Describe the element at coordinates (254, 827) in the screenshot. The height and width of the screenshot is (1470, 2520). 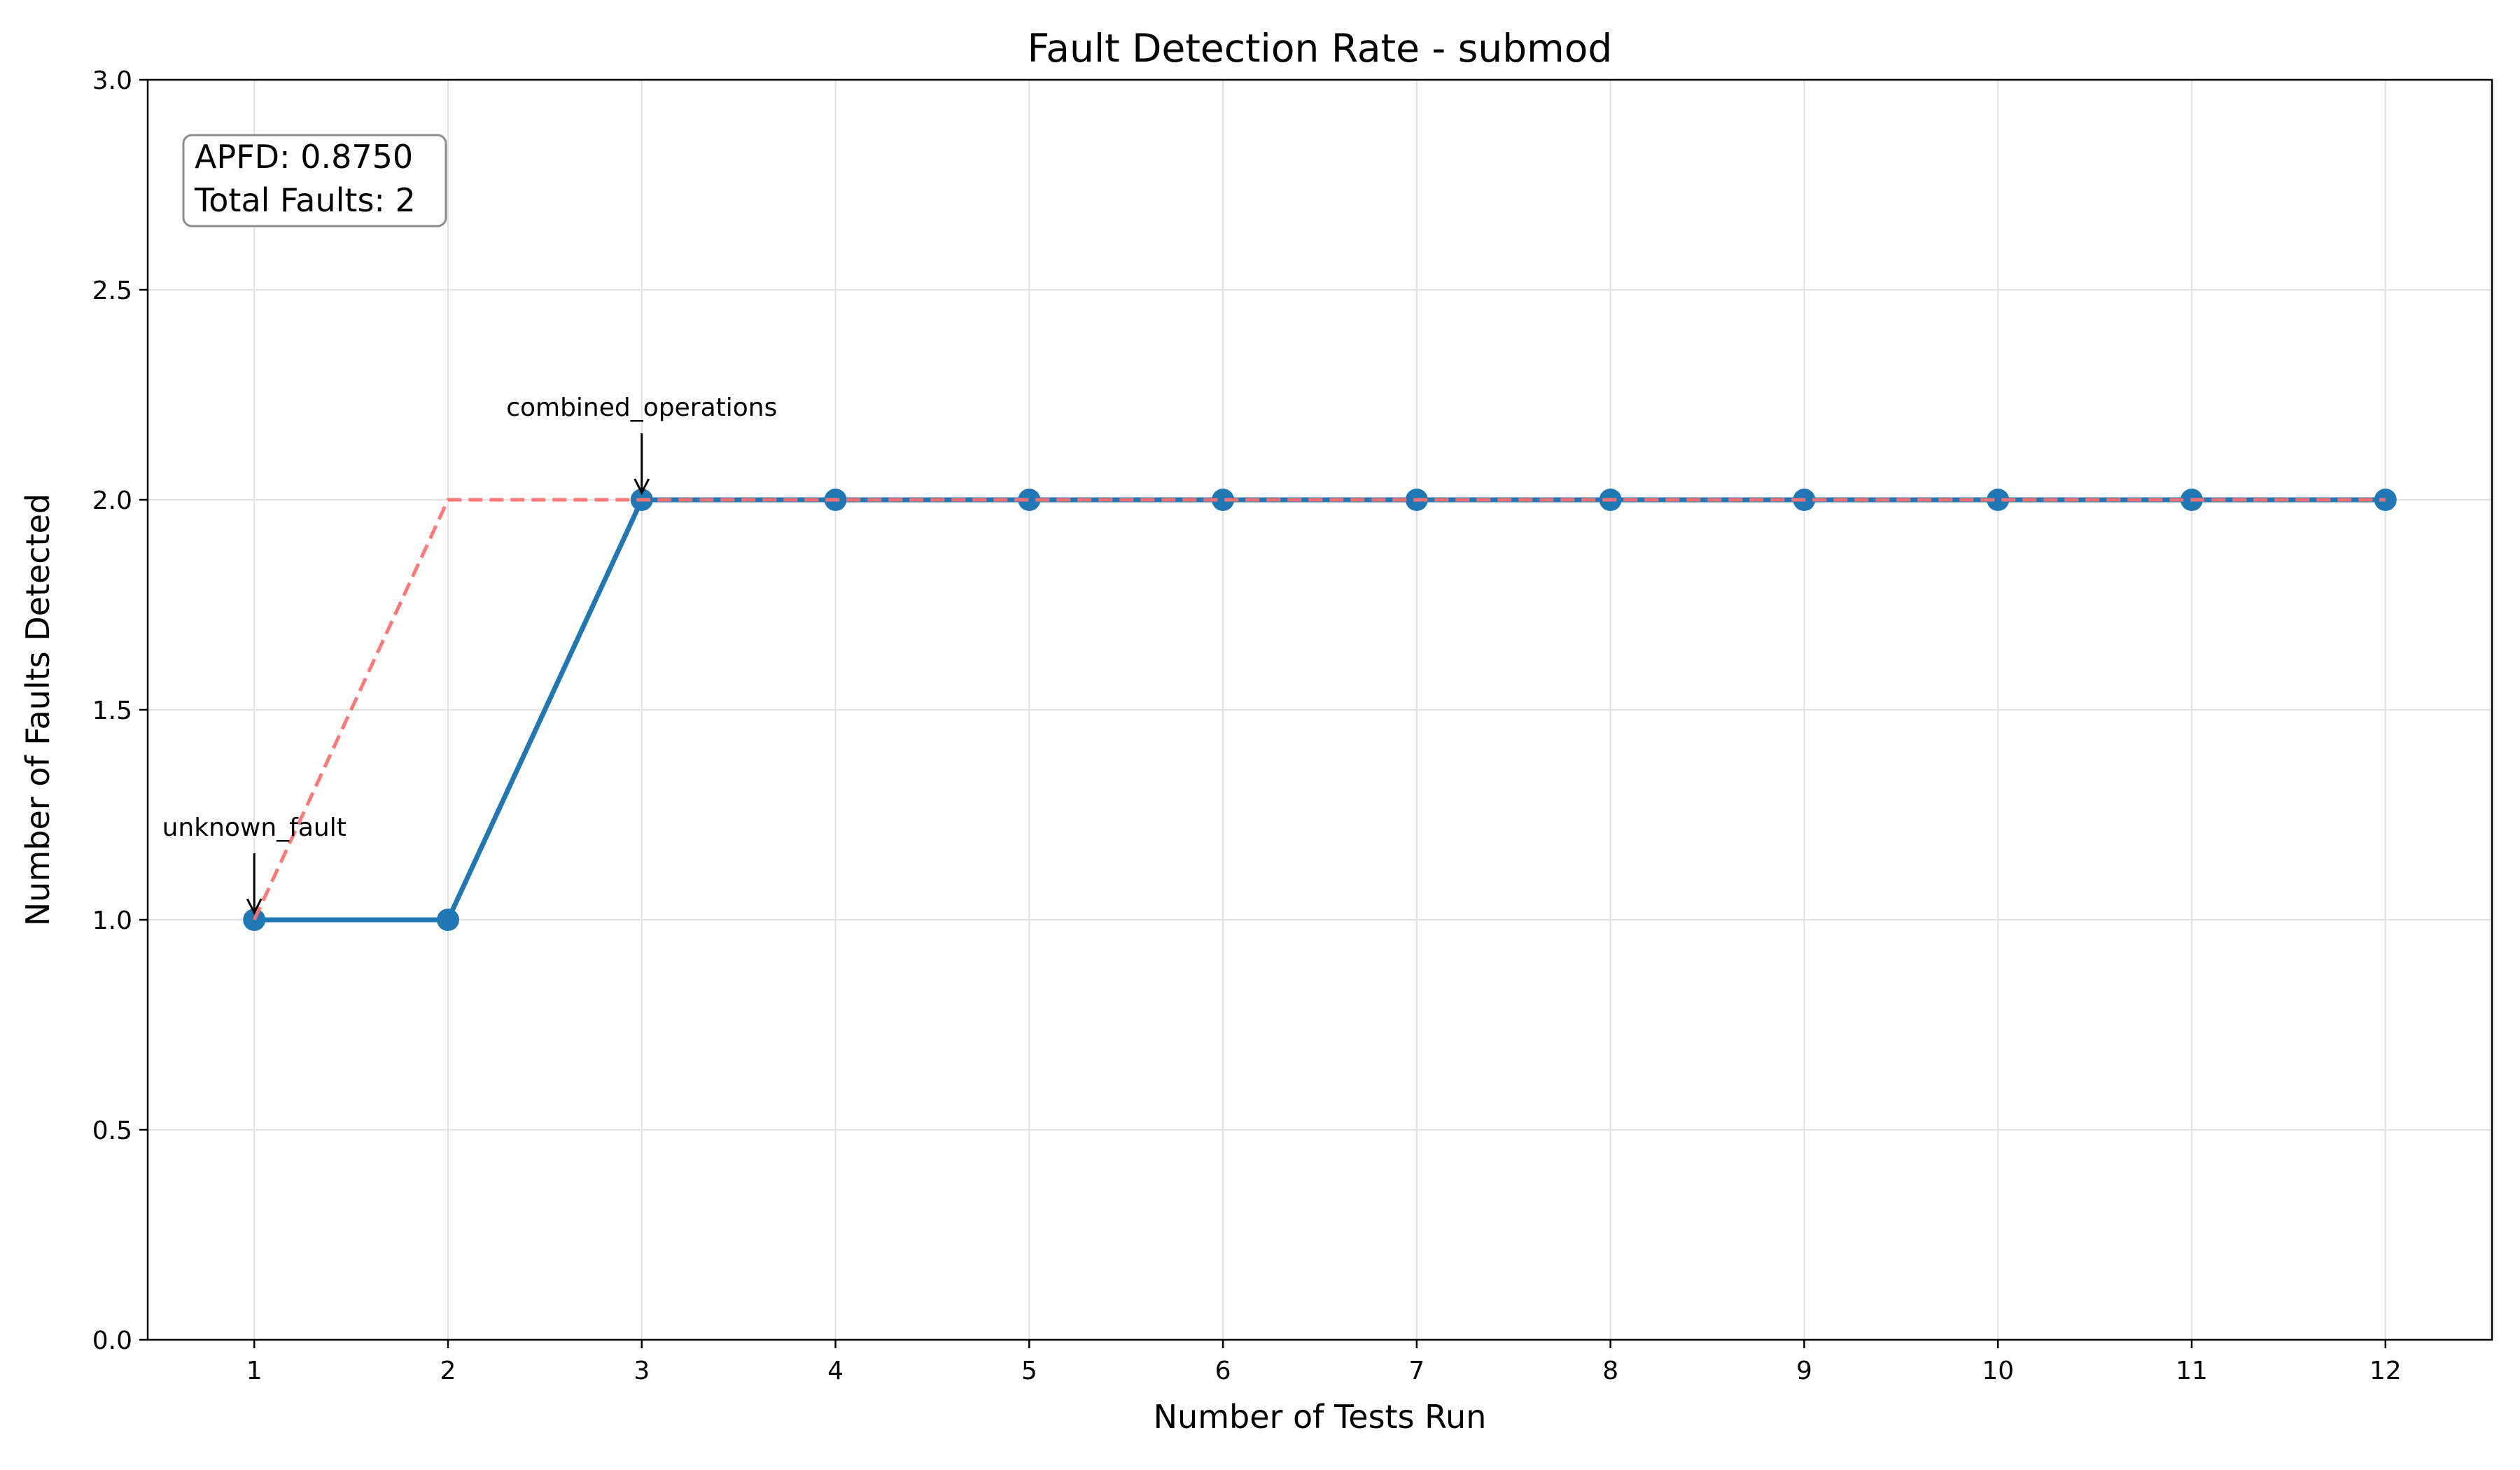
I see `annotation-label: unknown_fault` at that location.